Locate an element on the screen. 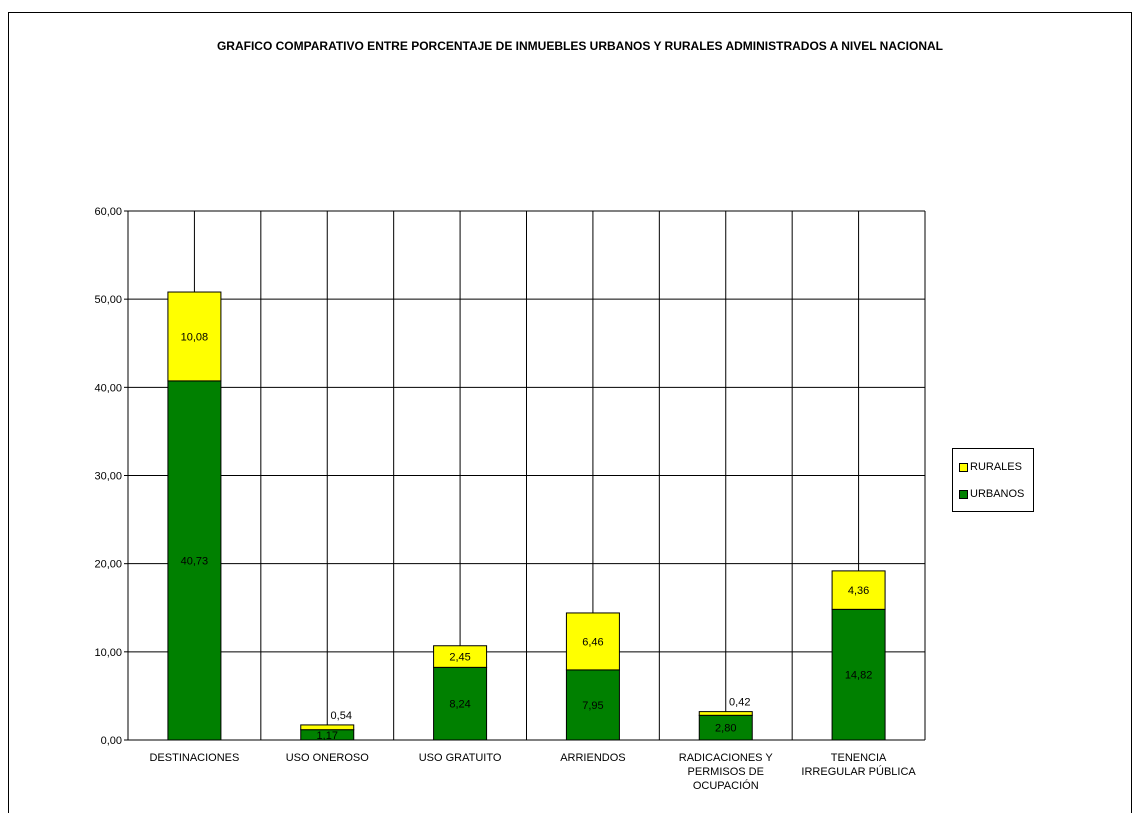  data-label: 2,45 is located at coordinates (459, 658).